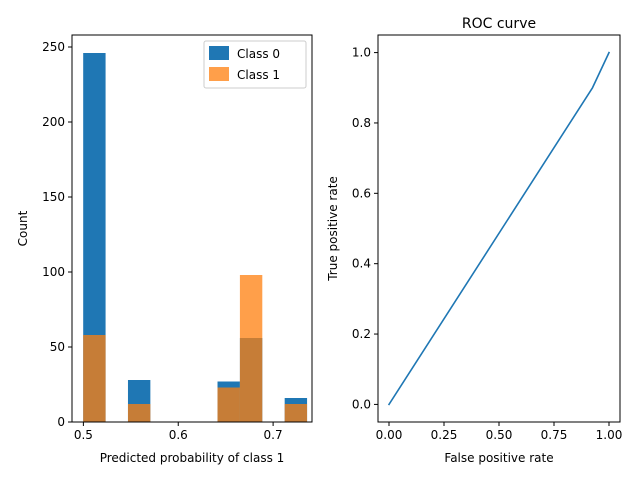 This screenshot has height=480, width=640. Describe the element at coordinates (361, 193) in the screenshot. I see `roc-y-tick-label: 0.6` at that location.